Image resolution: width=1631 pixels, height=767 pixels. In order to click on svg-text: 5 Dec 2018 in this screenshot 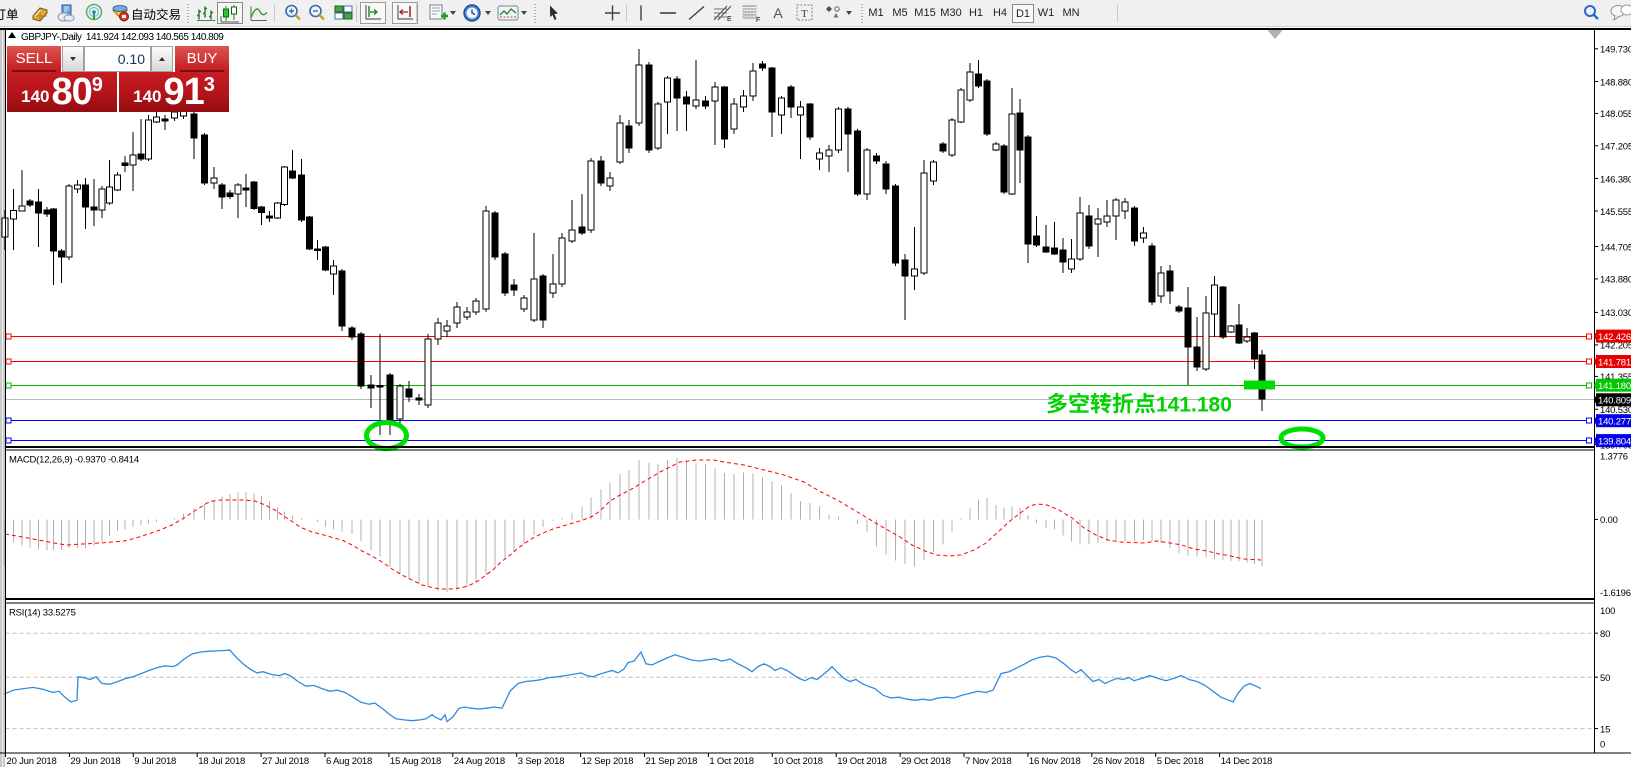, I will do `click(1180, 761)`.